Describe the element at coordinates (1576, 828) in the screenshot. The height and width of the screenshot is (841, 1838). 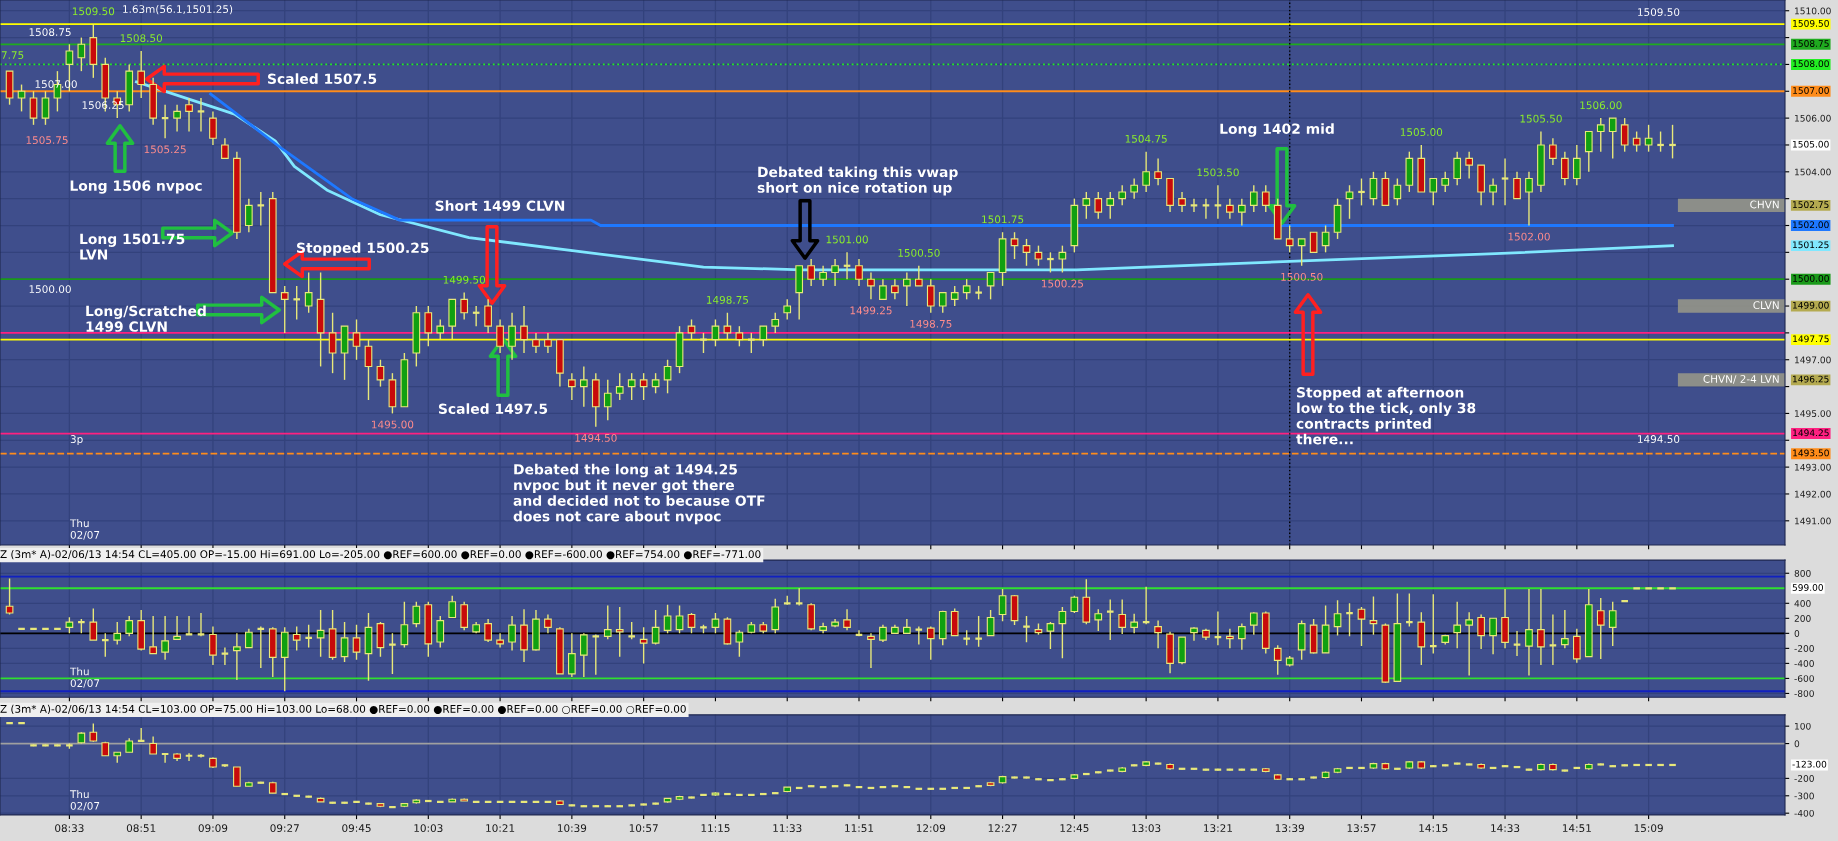
I see `x-tick-label: 14:51` at that location.